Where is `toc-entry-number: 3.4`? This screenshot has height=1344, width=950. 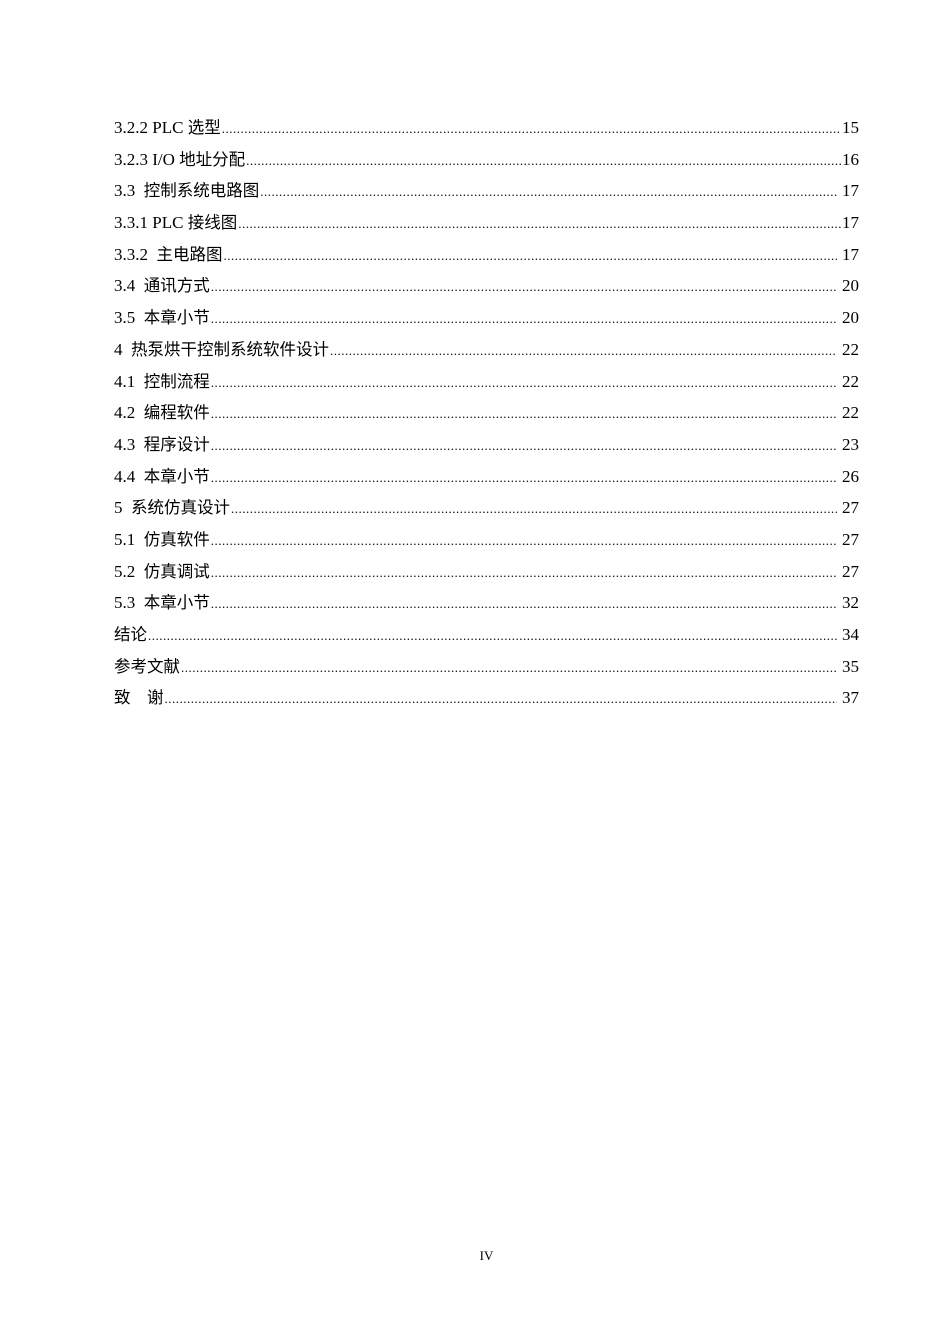
toc-entry-number: 3.4 is located at coordinates (129, 286).